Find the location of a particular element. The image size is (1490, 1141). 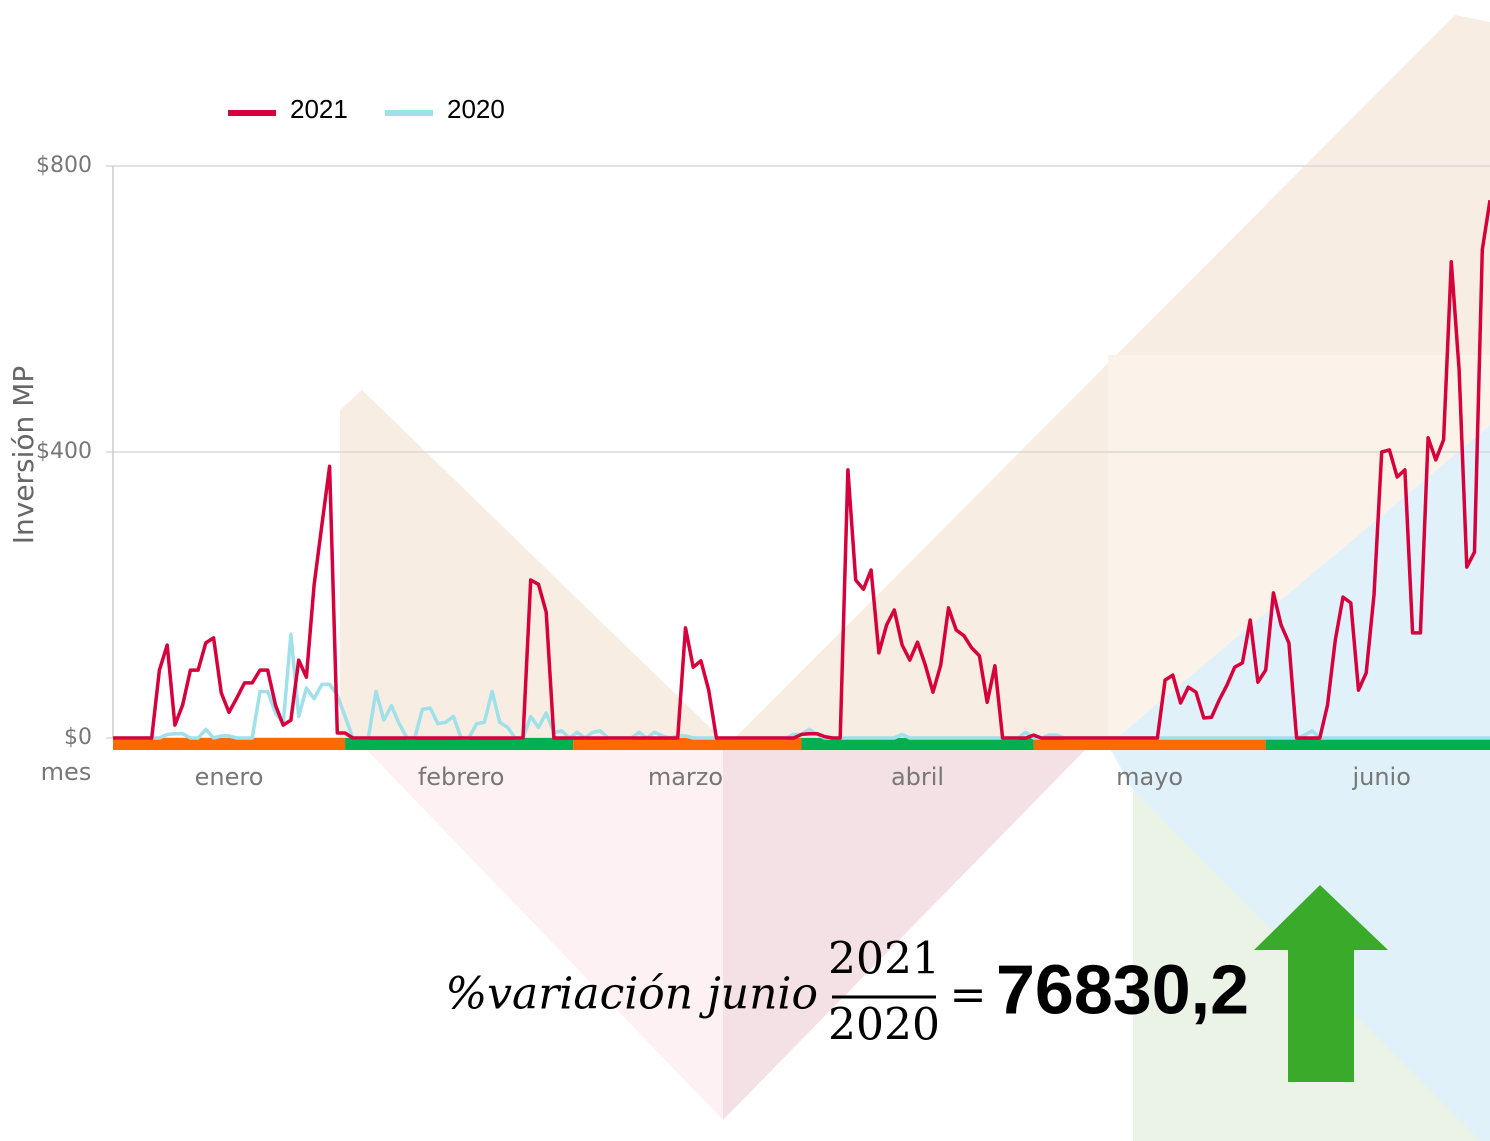

y-tick-label: $0 is located at coordinates (78, 737).